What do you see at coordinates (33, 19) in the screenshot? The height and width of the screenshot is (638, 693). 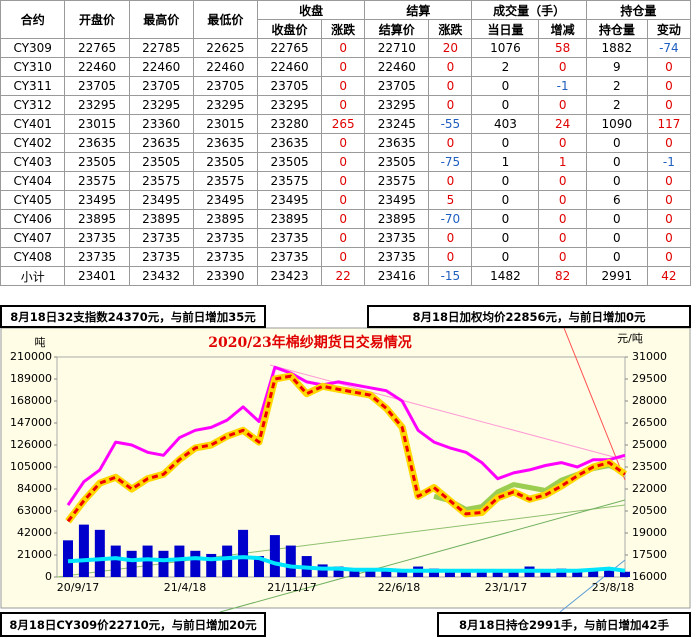 I see `header-cell: 合约` at bounding box center [33, 19].